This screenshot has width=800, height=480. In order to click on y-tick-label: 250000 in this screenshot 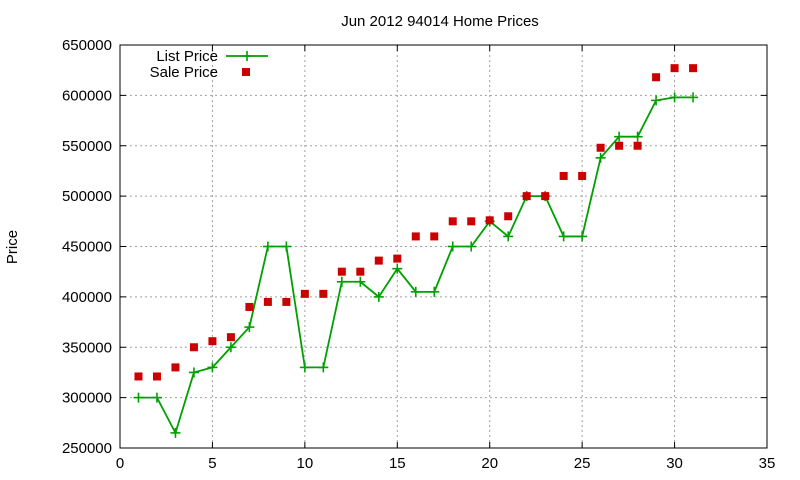, I will do `click(87, 448)`.